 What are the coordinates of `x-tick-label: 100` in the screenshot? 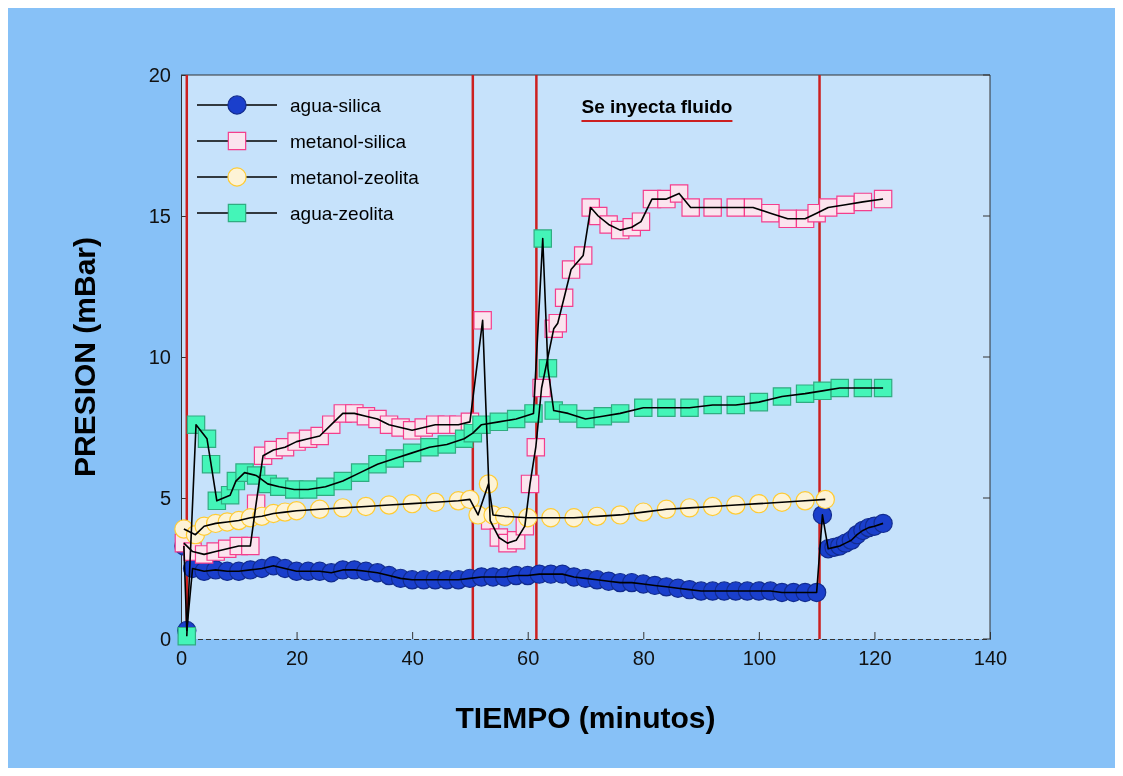 It's located at (759, 658).